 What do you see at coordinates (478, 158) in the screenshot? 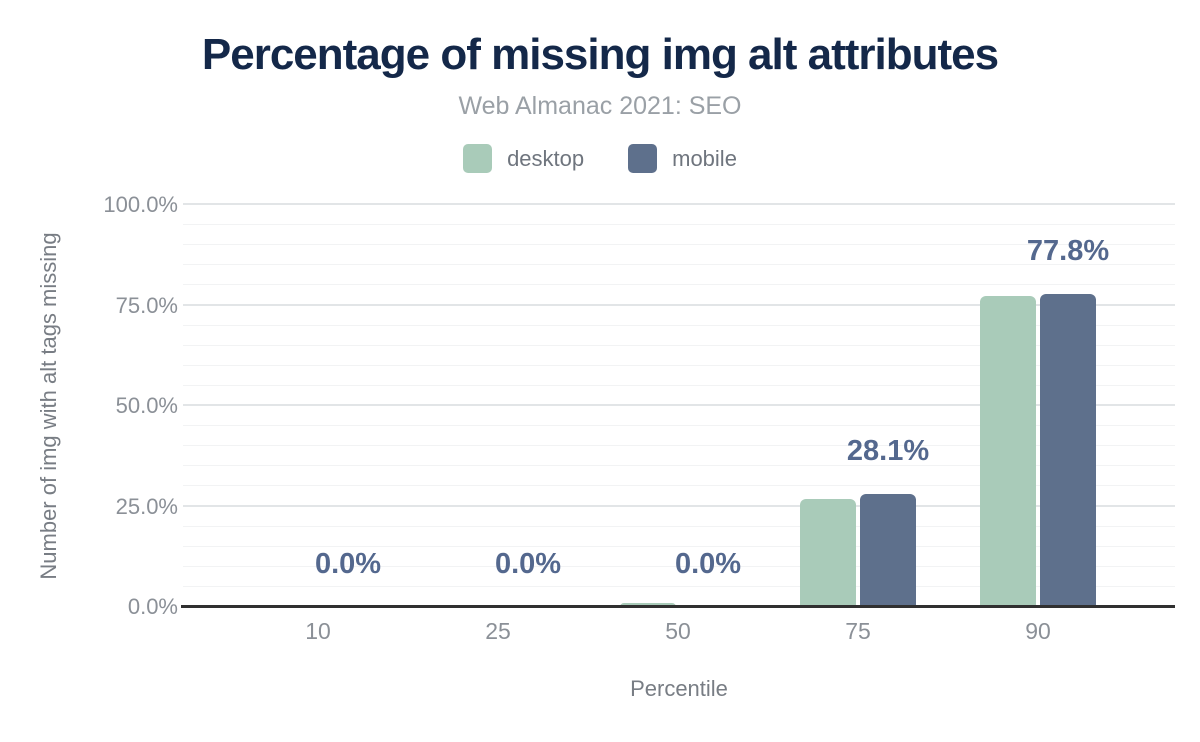
I see `desktop-swatch-icon` at bounding box center [478, 158].